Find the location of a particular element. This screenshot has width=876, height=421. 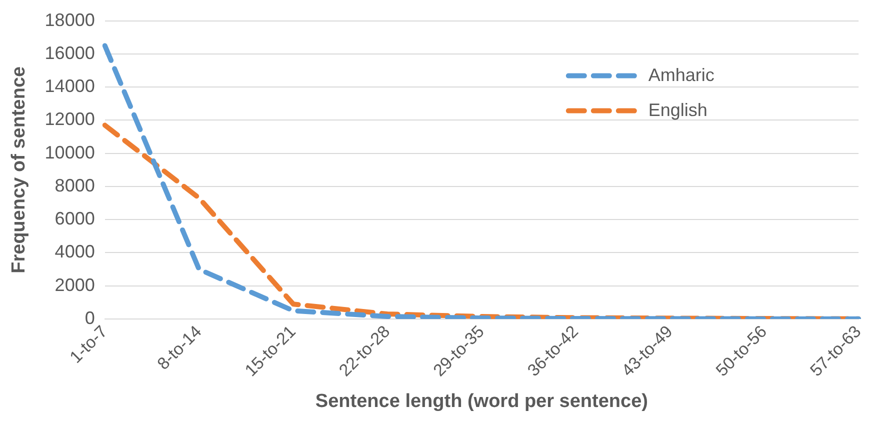

y-axis-title: Frequency of sentence is located at coordinates (19, 170).